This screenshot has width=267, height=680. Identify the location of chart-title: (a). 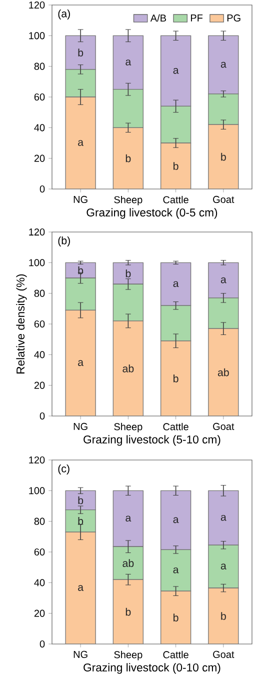
(64, 15).